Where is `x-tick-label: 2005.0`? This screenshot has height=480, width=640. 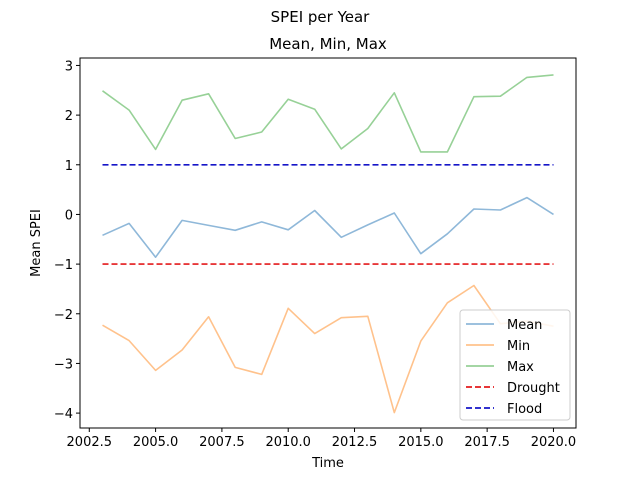 x-tick-label: 2005.0 is located at coordinates (156, 442).